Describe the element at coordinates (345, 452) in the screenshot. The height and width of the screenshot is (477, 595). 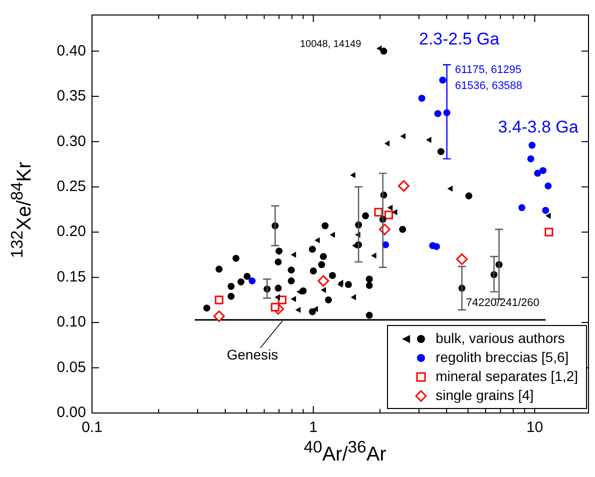
I see `x-axis-title: $^{40}$Ar/$^{36}$Ar` at that location.